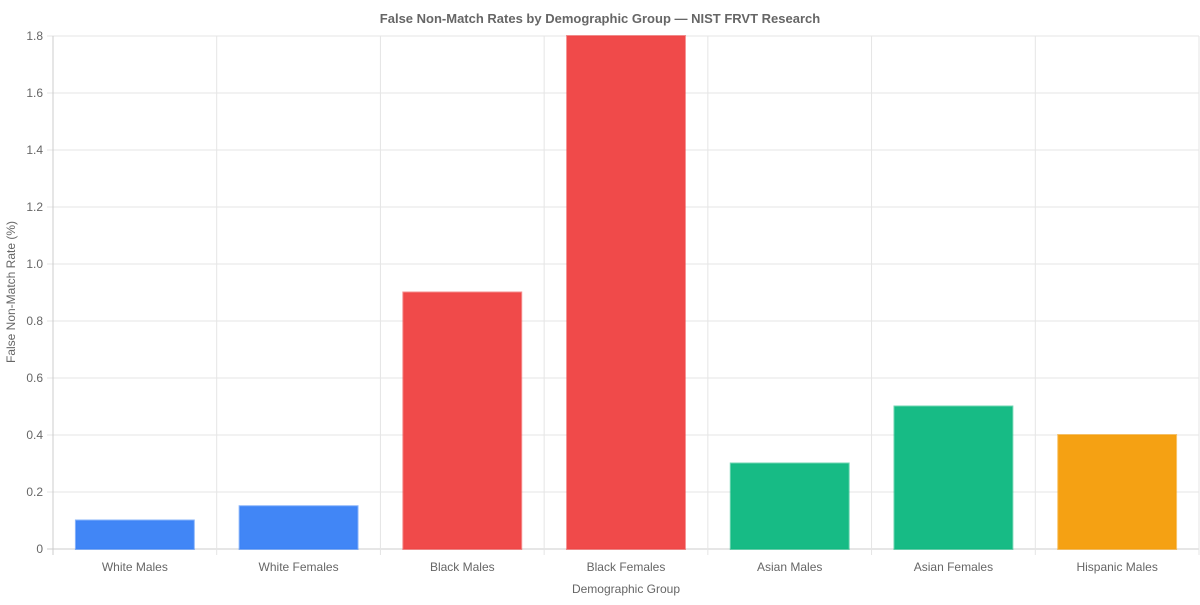 This screenshot has height=605, width=1200. I want to click on bar-asian-males, so click(789, 506).